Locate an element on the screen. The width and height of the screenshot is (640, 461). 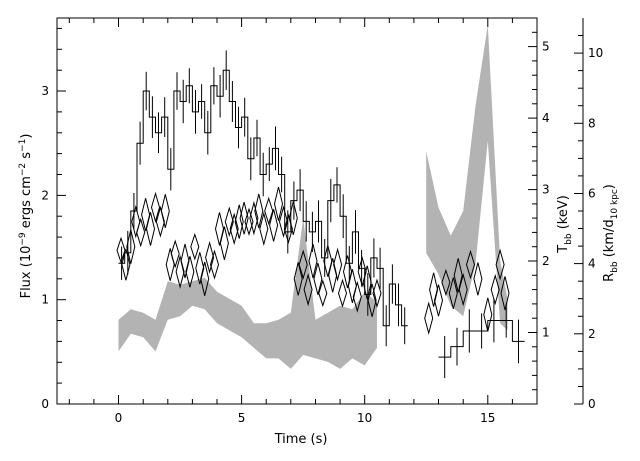
radius-tick-label: 2 is located at coordinates (592, 334).